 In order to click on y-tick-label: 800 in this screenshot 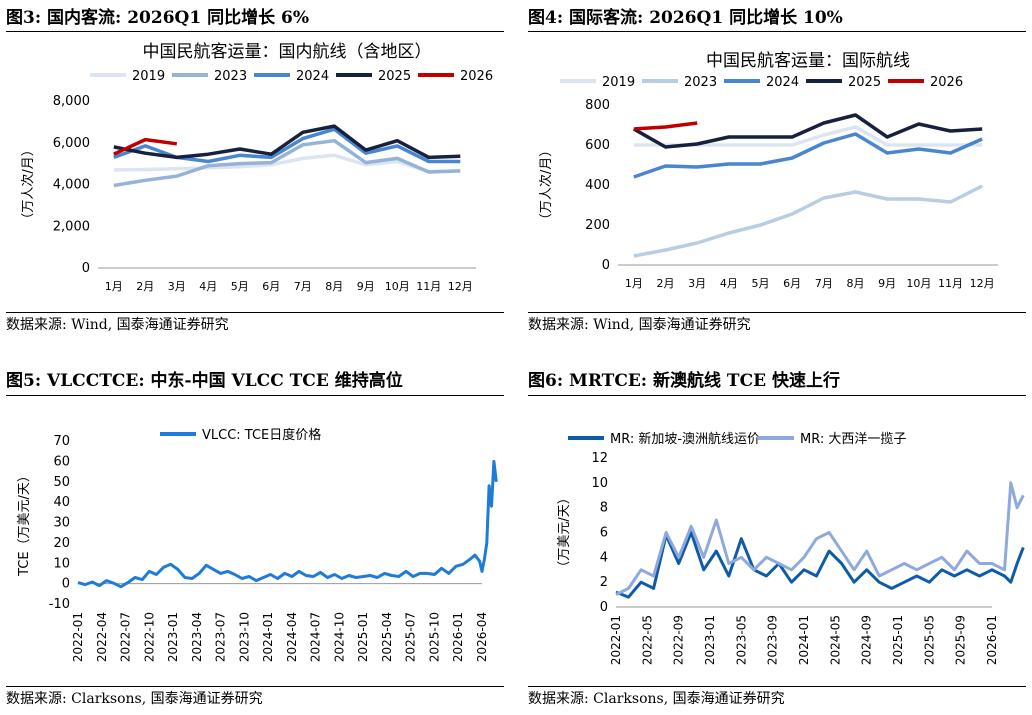, I will do `click(597, 105)`.